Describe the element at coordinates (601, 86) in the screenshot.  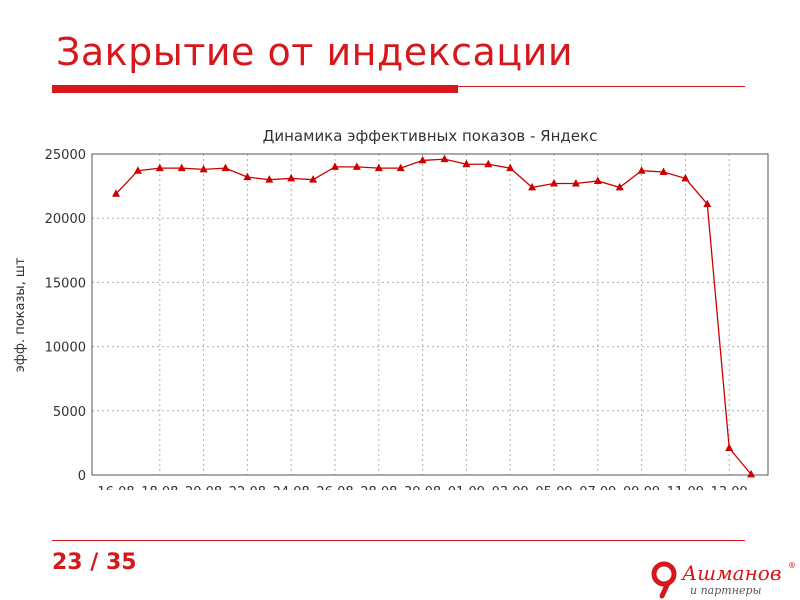
I see `title-underline-thin` at that location.